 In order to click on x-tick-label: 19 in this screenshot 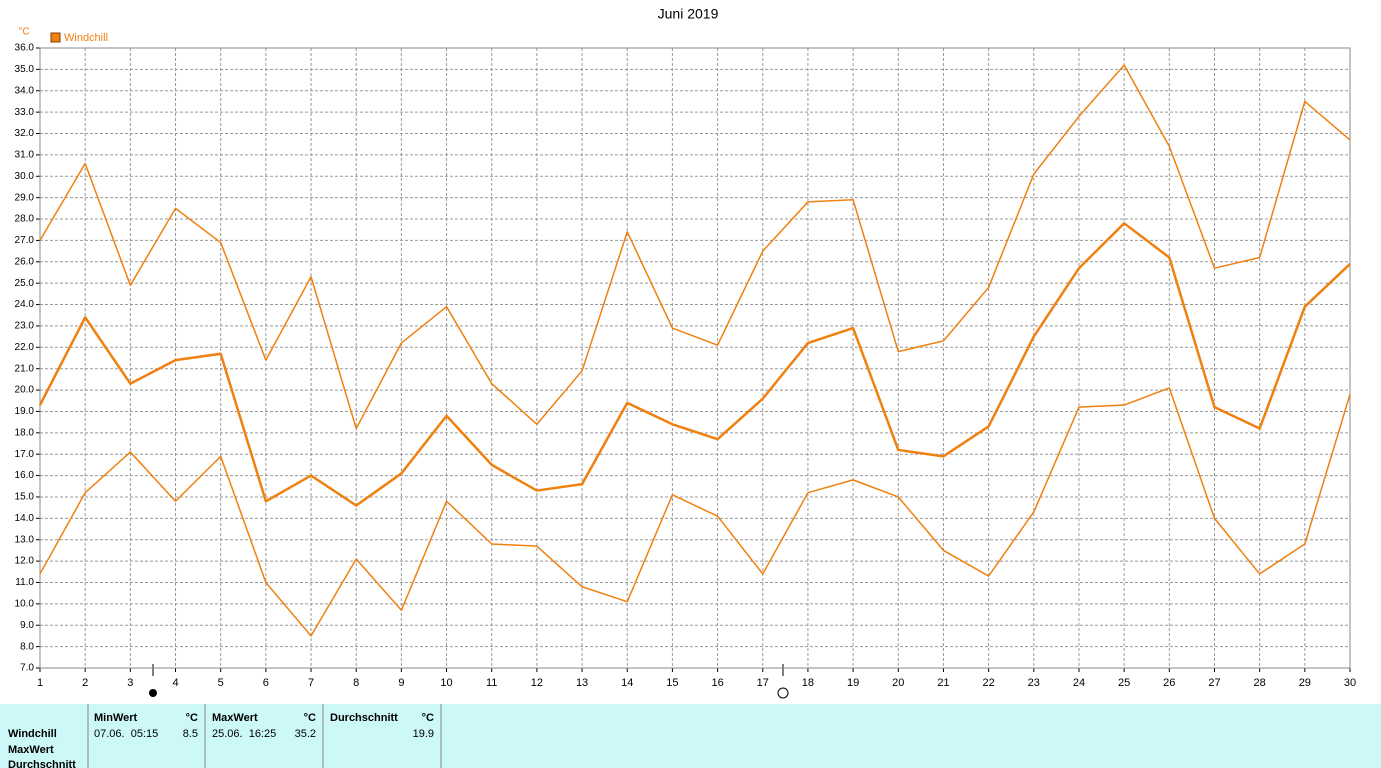, I will do `click(853, 683)`.